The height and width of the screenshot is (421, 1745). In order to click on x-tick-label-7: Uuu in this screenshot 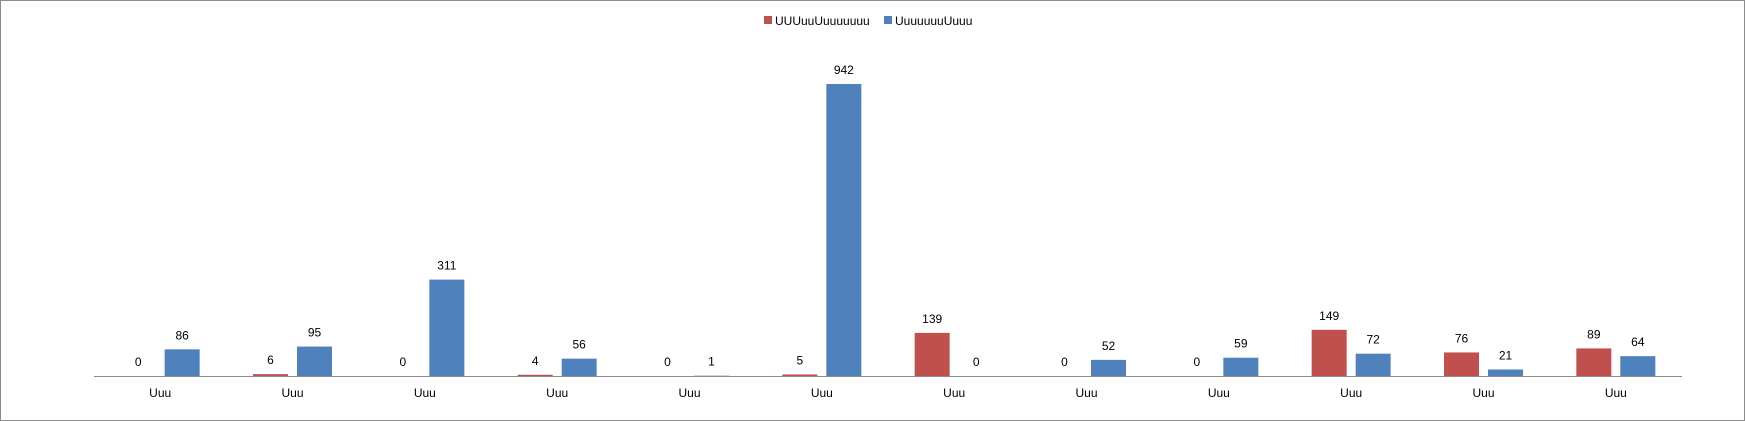, I will do `click(954, 393)`.